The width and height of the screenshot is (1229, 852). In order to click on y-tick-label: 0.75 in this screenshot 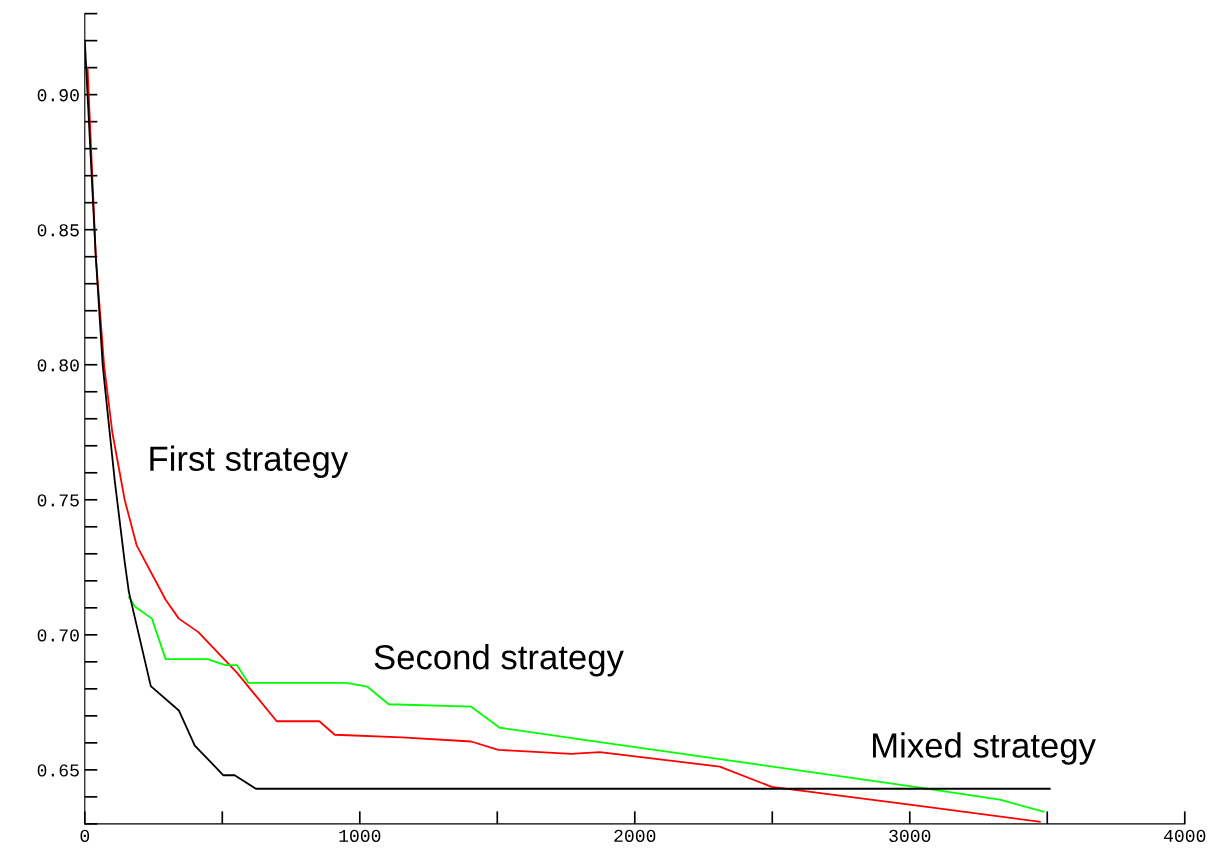, I will do `click(58, 500)`.